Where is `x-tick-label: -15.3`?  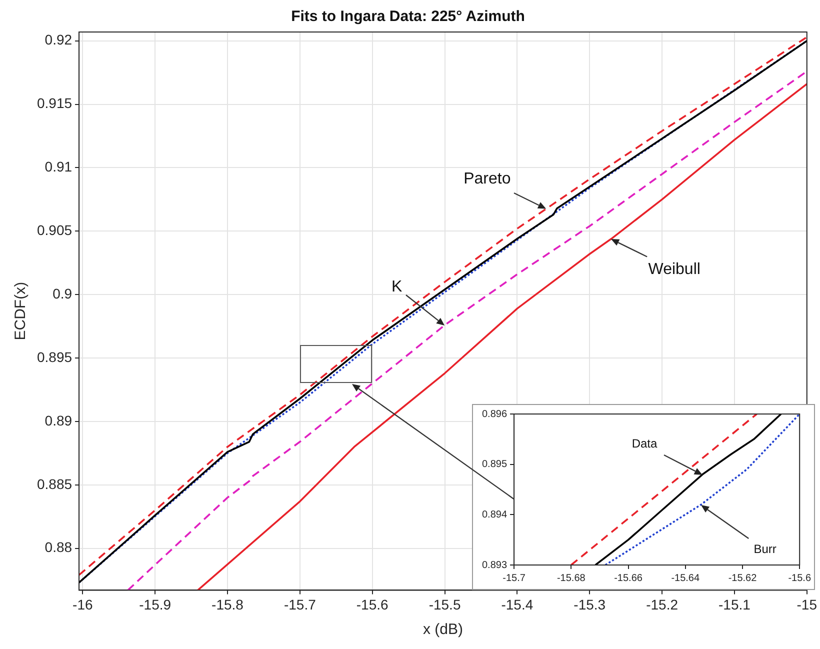 x-tick-label: -15.3 is located at coordinates (590, 604).